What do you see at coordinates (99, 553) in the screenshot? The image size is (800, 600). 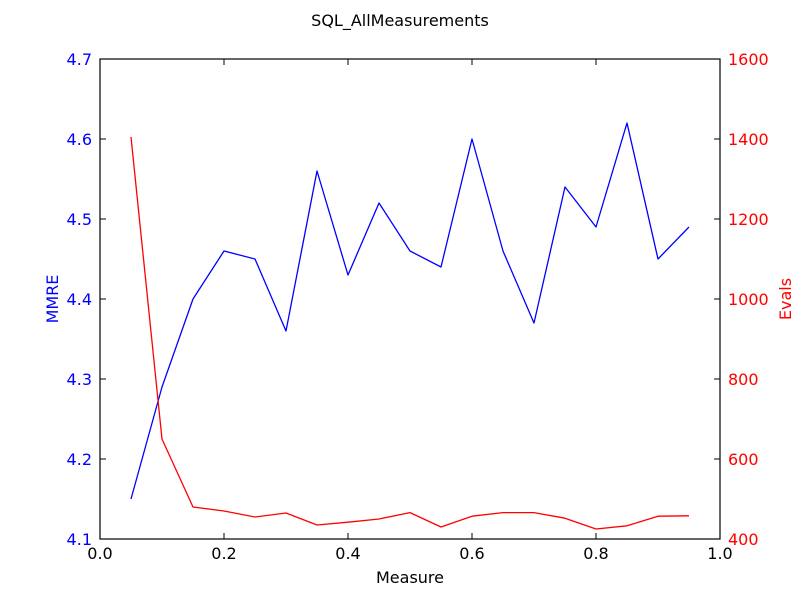 I see `x-tick-label: 0.0` at bounding box center [99, 553].